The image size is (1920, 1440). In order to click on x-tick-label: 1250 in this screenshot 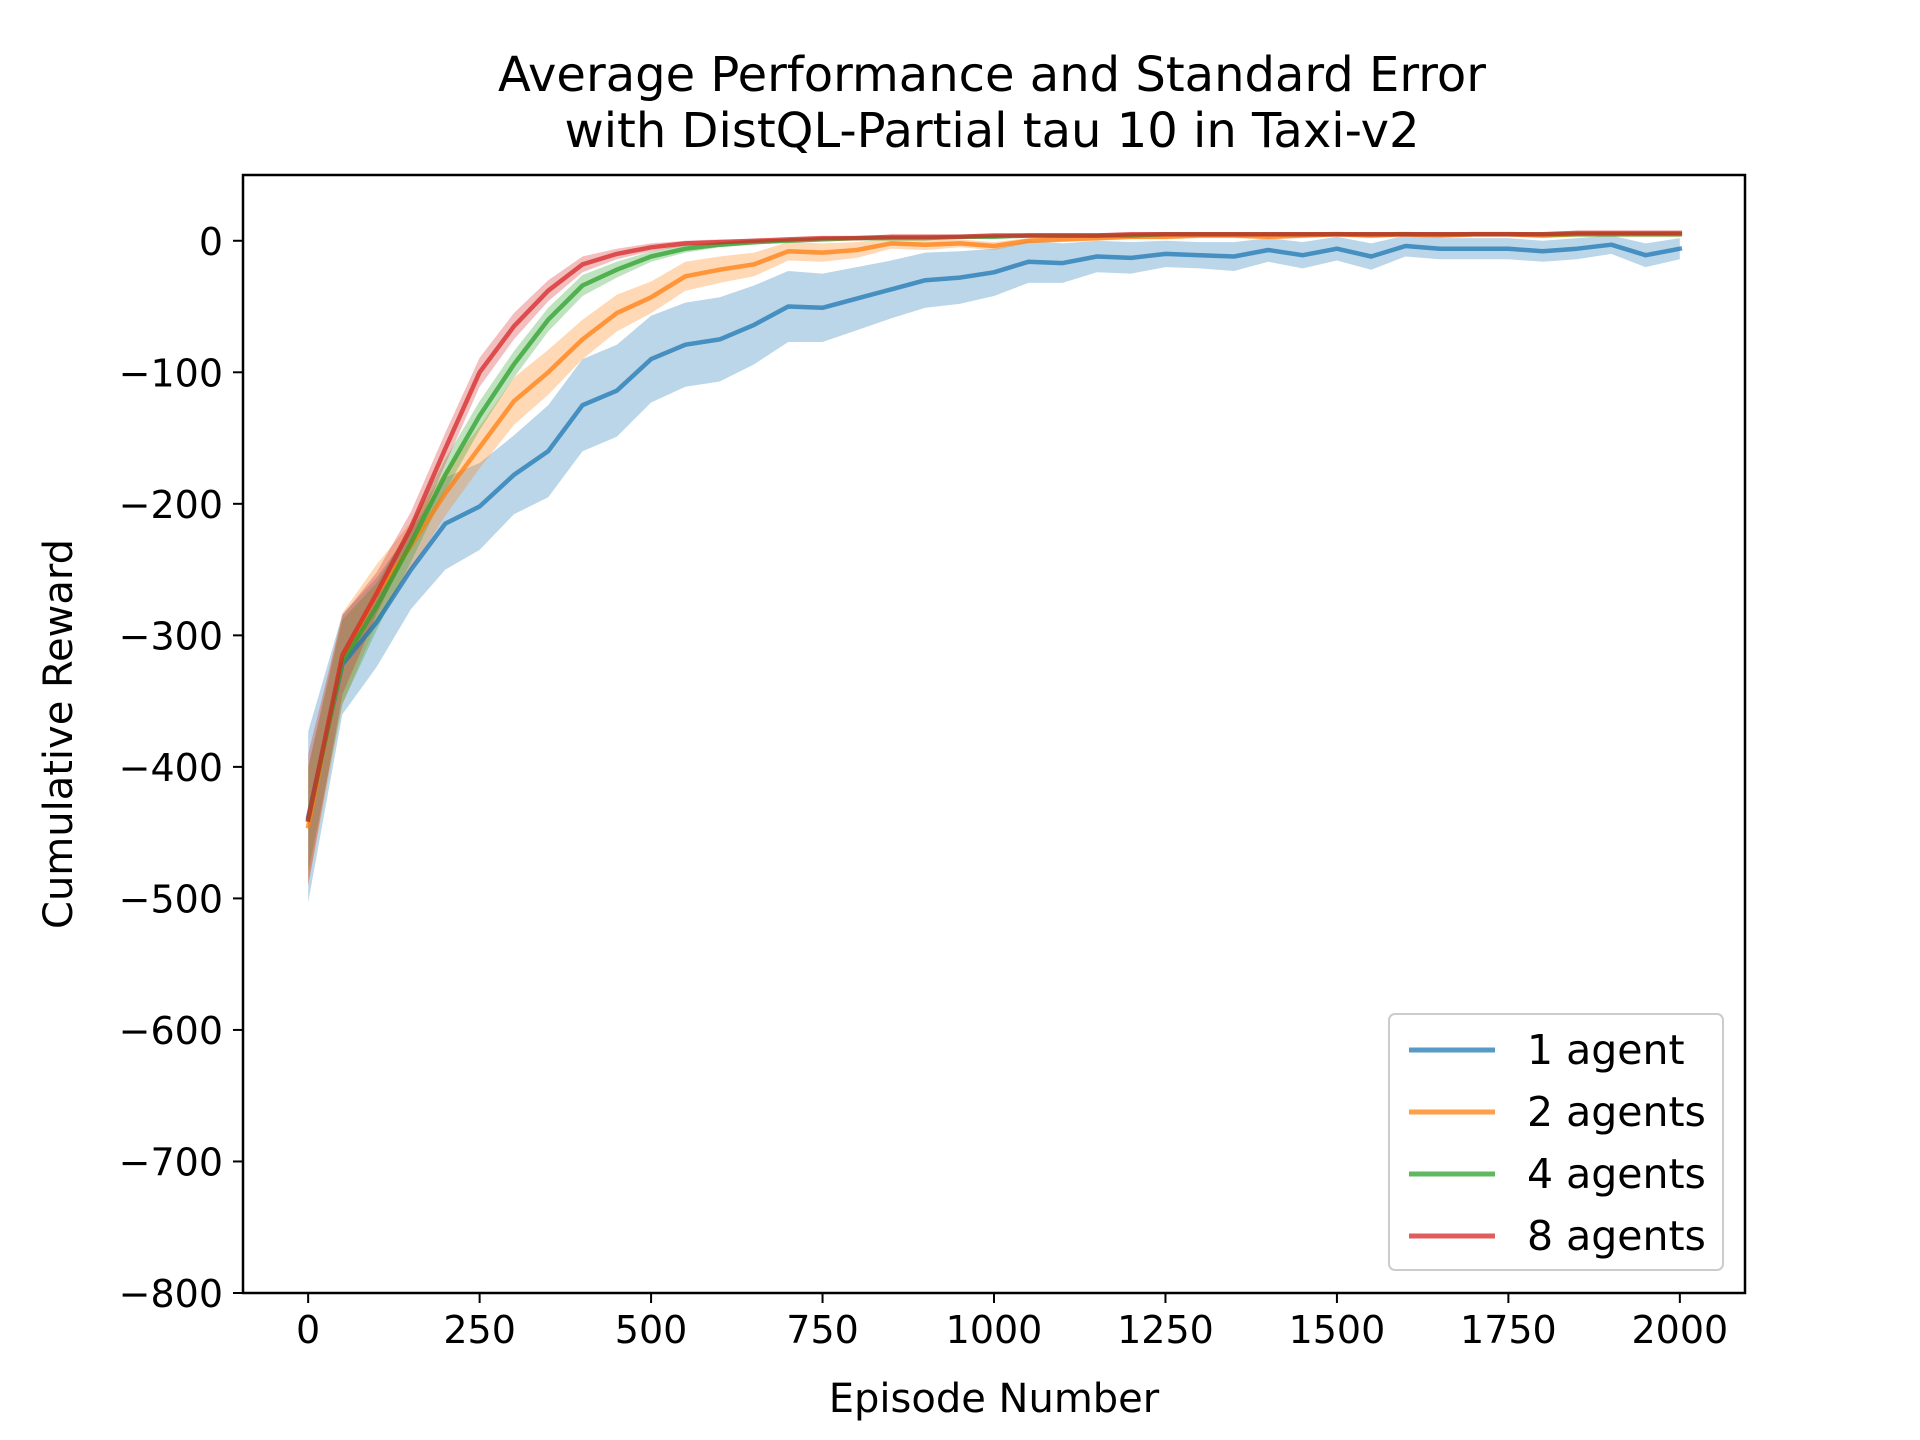, I will do `click(1165, 1330)`.